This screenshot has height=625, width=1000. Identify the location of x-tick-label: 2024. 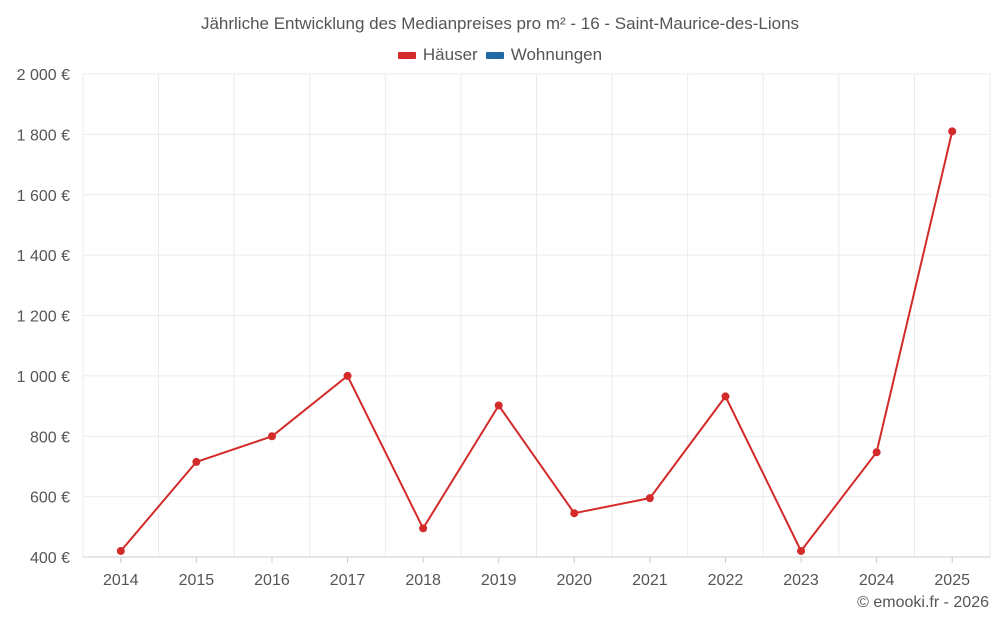
(877, 580).